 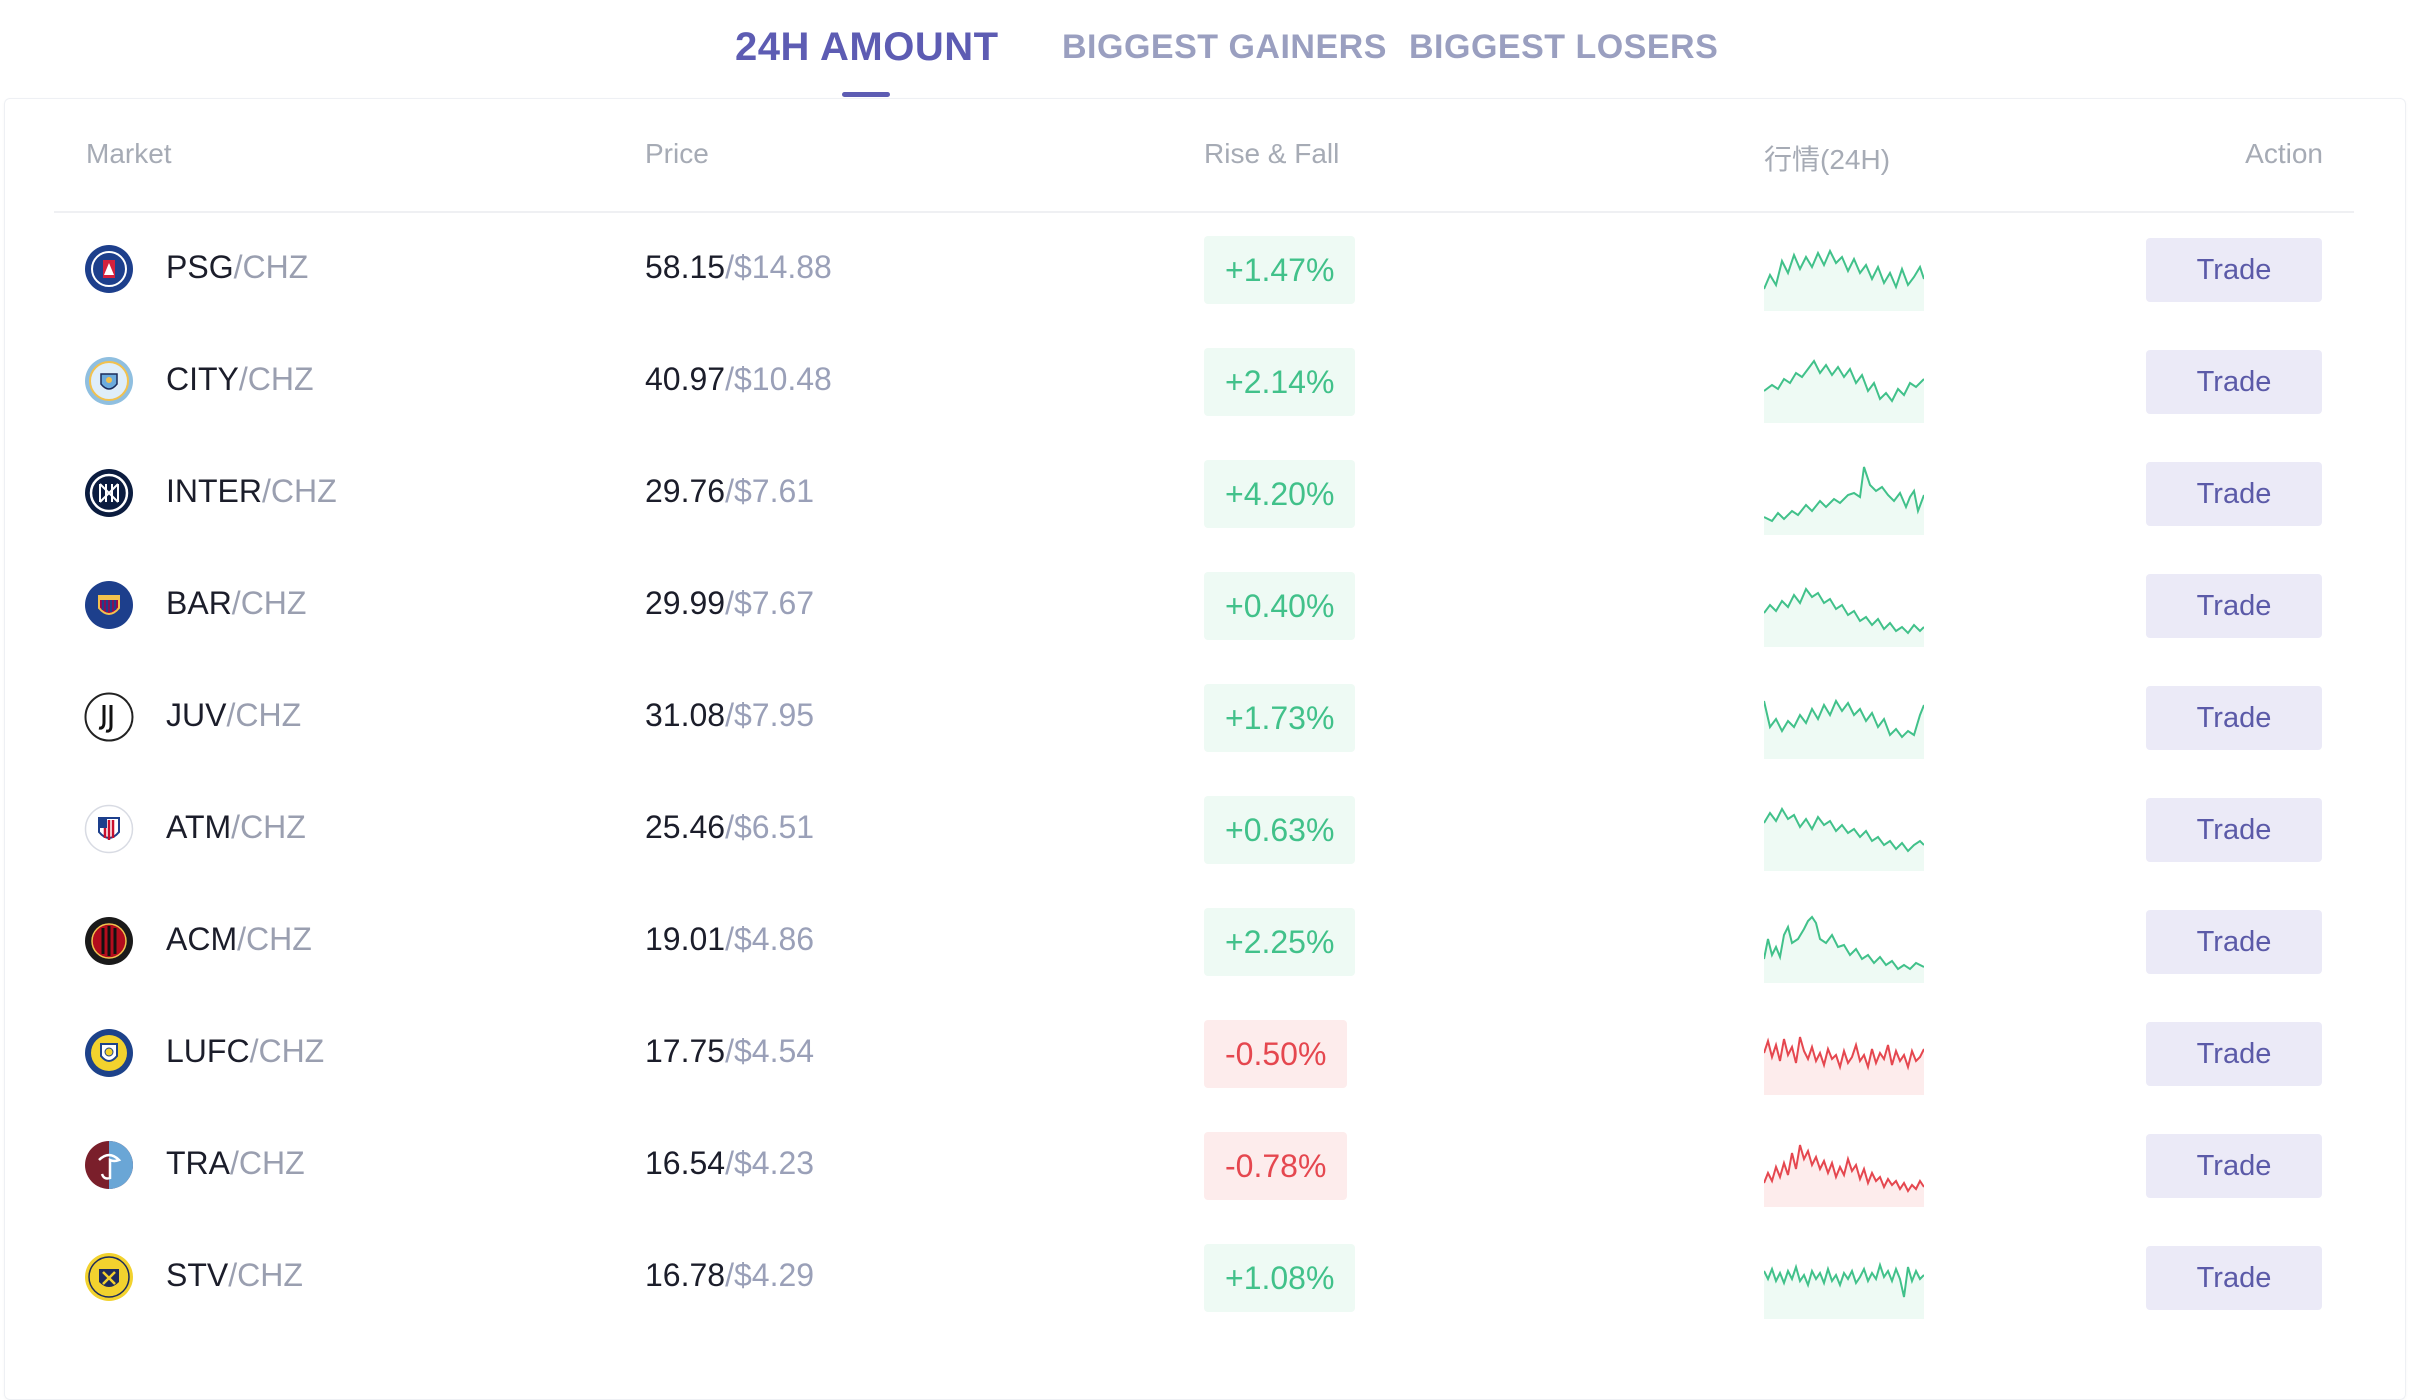 I want to click on price-chz: 29.99, so click(x=685, y=603).